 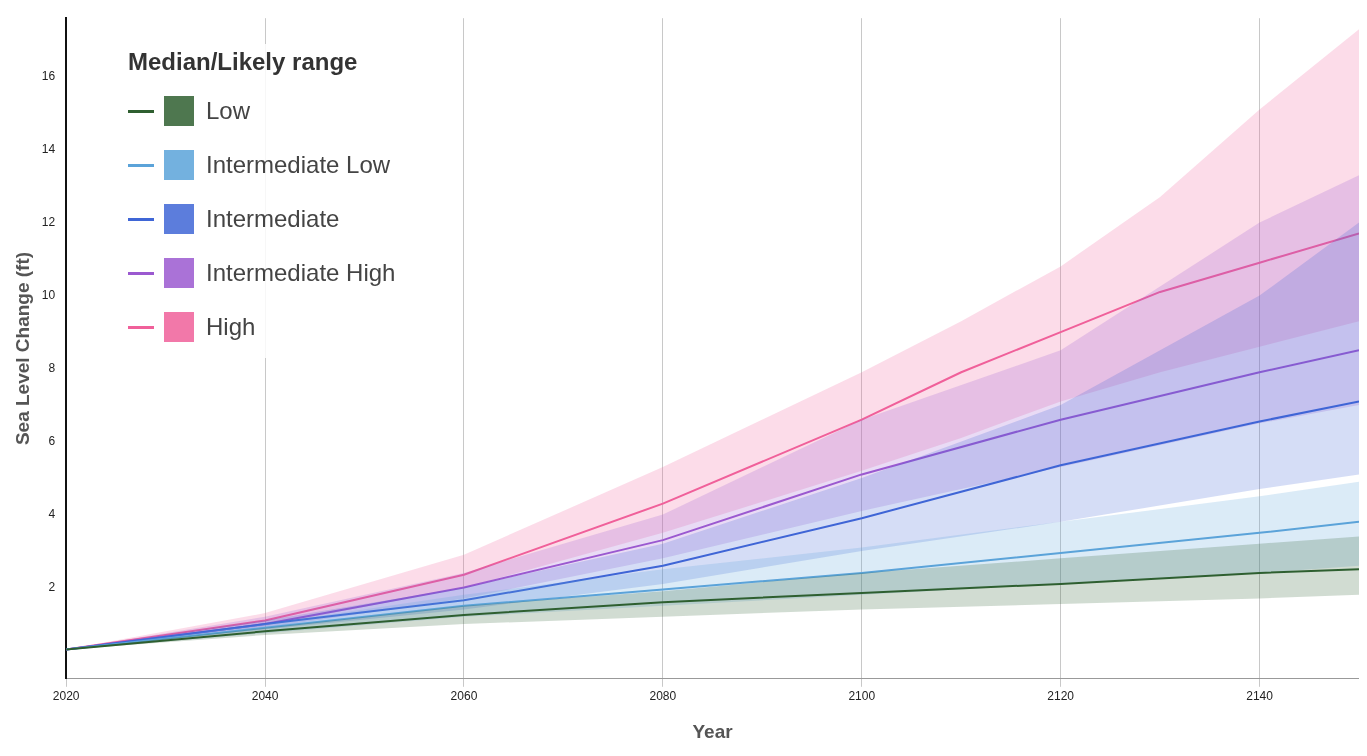 What do you see at coordinates (713, 731) in the screenshot?
I see `x-axis-title: Year` at bounding box center [713, 731].